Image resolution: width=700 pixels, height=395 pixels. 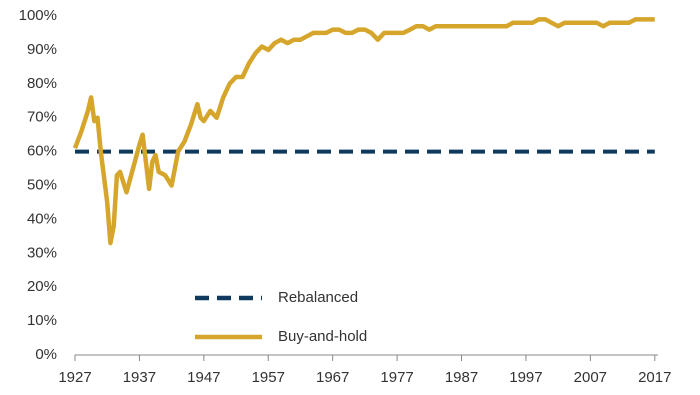 I want to click on y-tick-label: 100%, so click(x=38, y=15).